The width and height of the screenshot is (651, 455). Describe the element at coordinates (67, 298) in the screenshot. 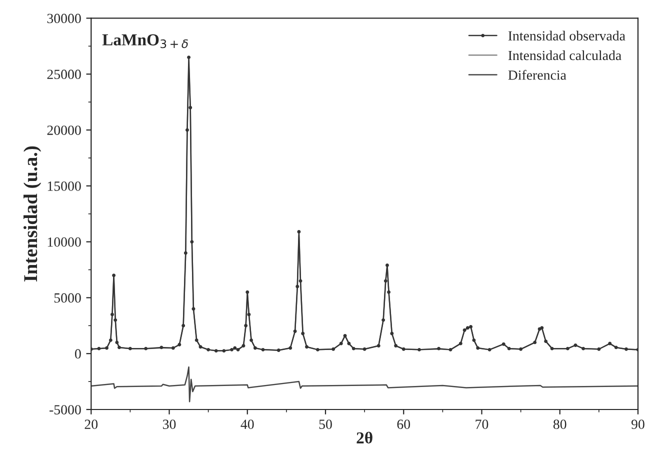

I see `y-tick-label: 5000` at that location.